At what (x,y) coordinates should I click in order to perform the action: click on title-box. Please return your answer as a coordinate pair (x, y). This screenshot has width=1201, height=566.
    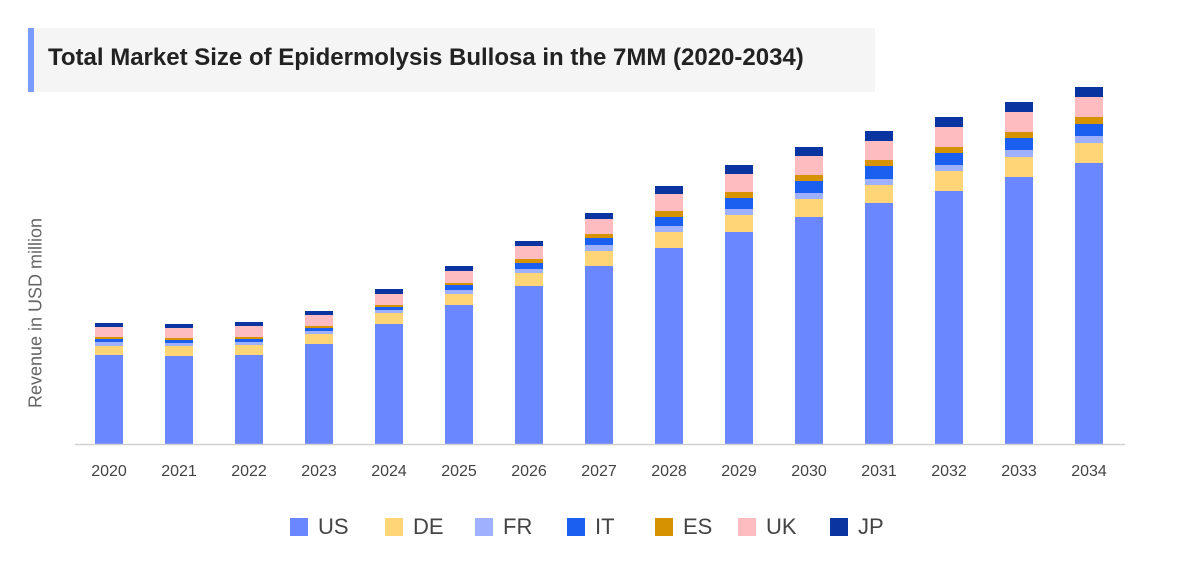
    Looking at the image, I should click on (451, 60).